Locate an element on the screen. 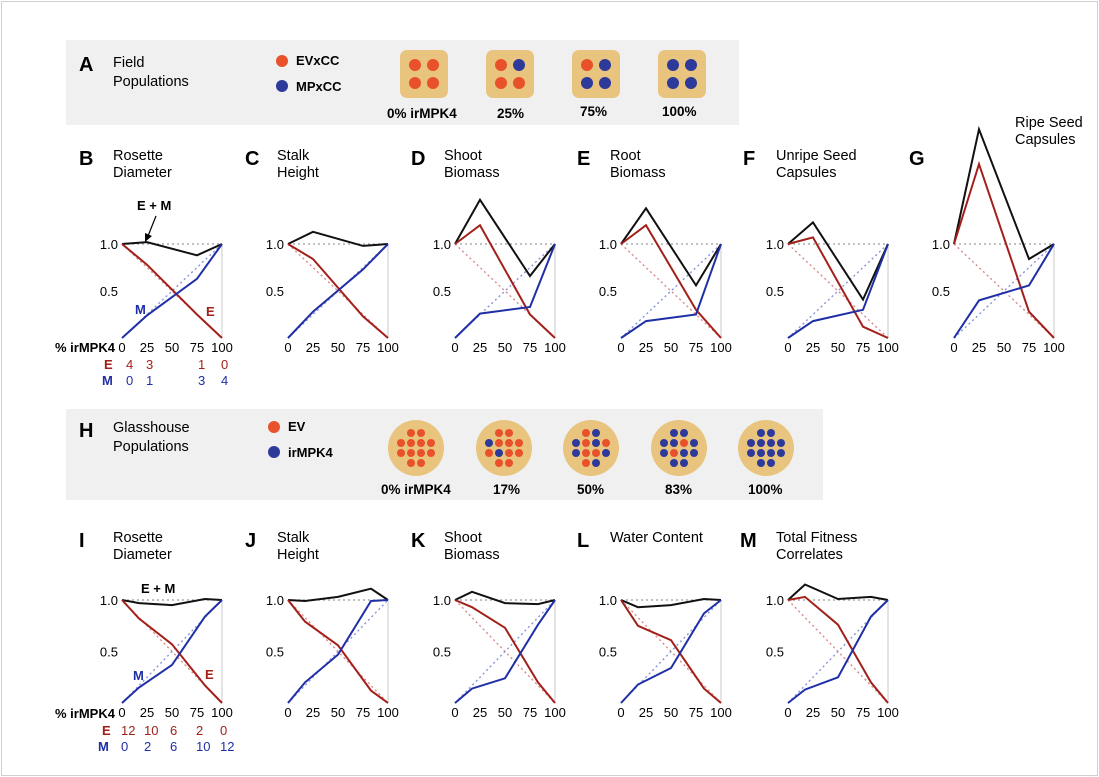 Image resolution: width=1099 pixels, height=777 pixels. count-e-label: E is located at coordinates (108, 364).